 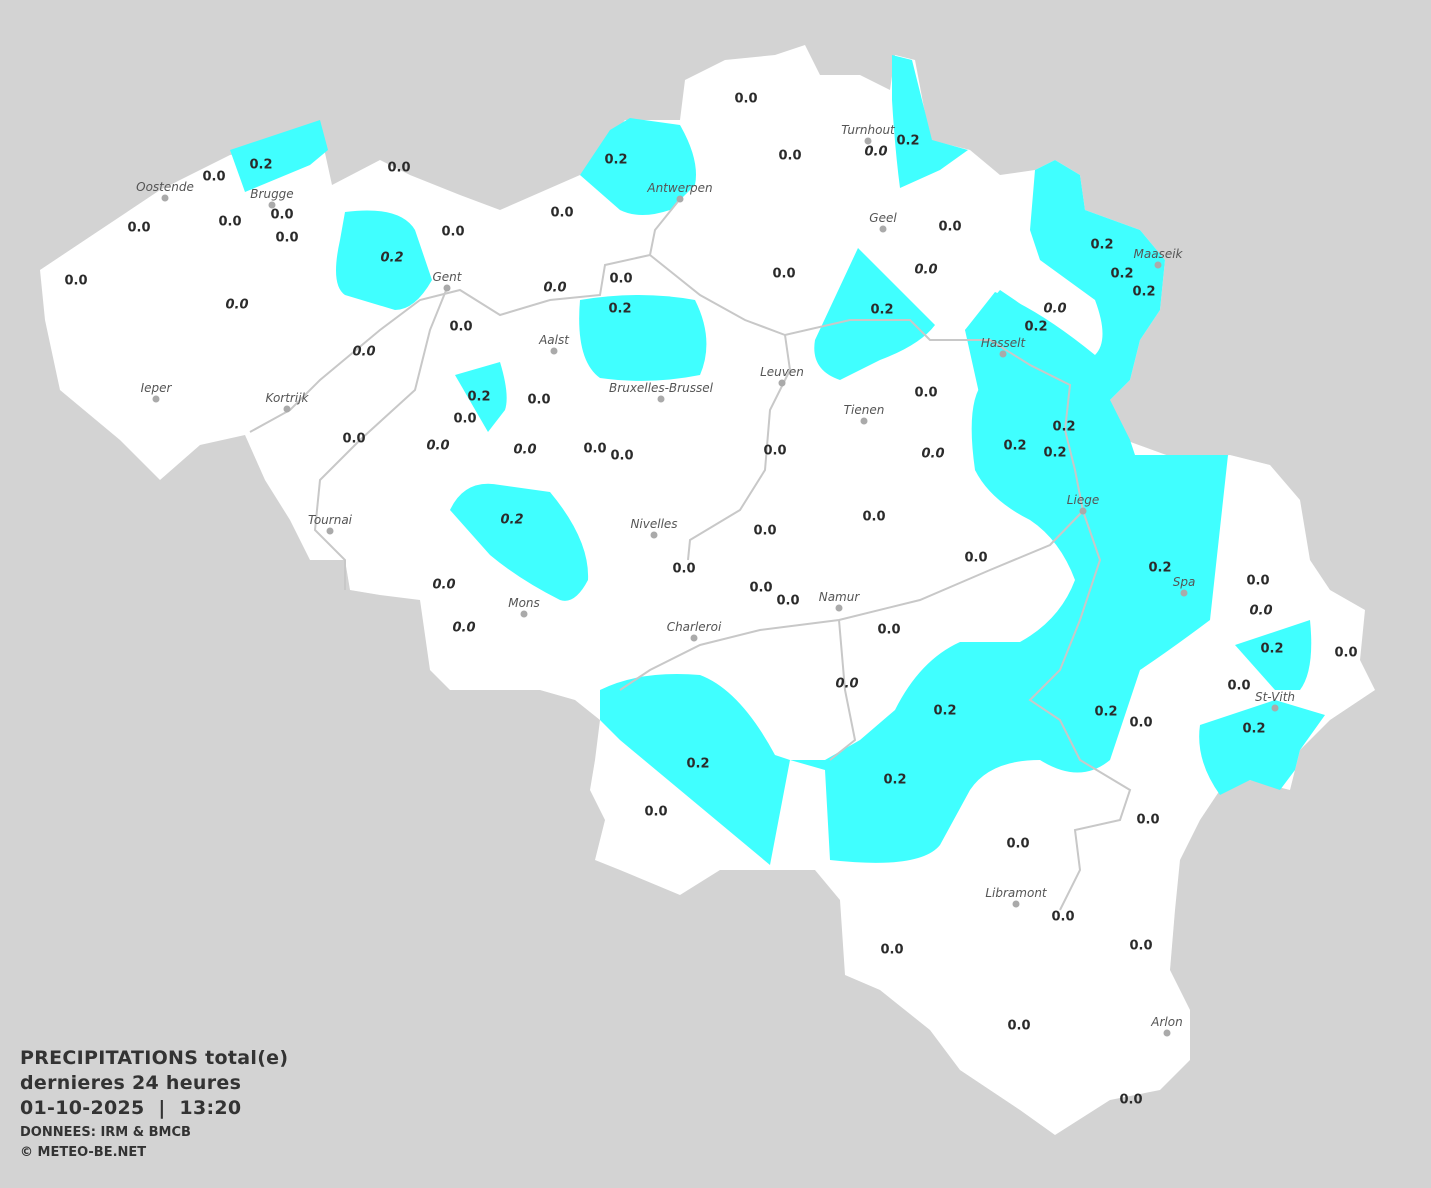 I want to click on city-label: Mons, so click(x=524, y=603).